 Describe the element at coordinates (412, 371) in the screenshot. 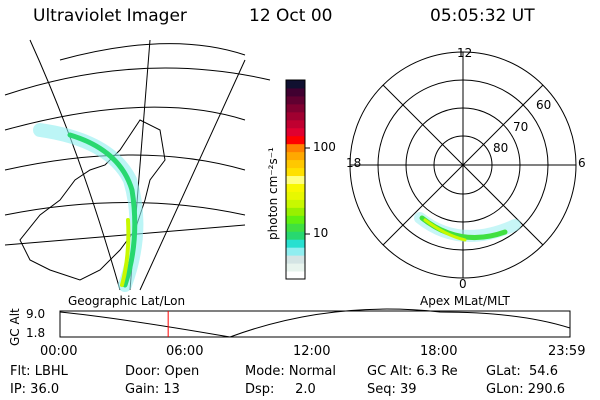

I see `gc-alt-info: GC Alt: 6.3 Re` at that location.